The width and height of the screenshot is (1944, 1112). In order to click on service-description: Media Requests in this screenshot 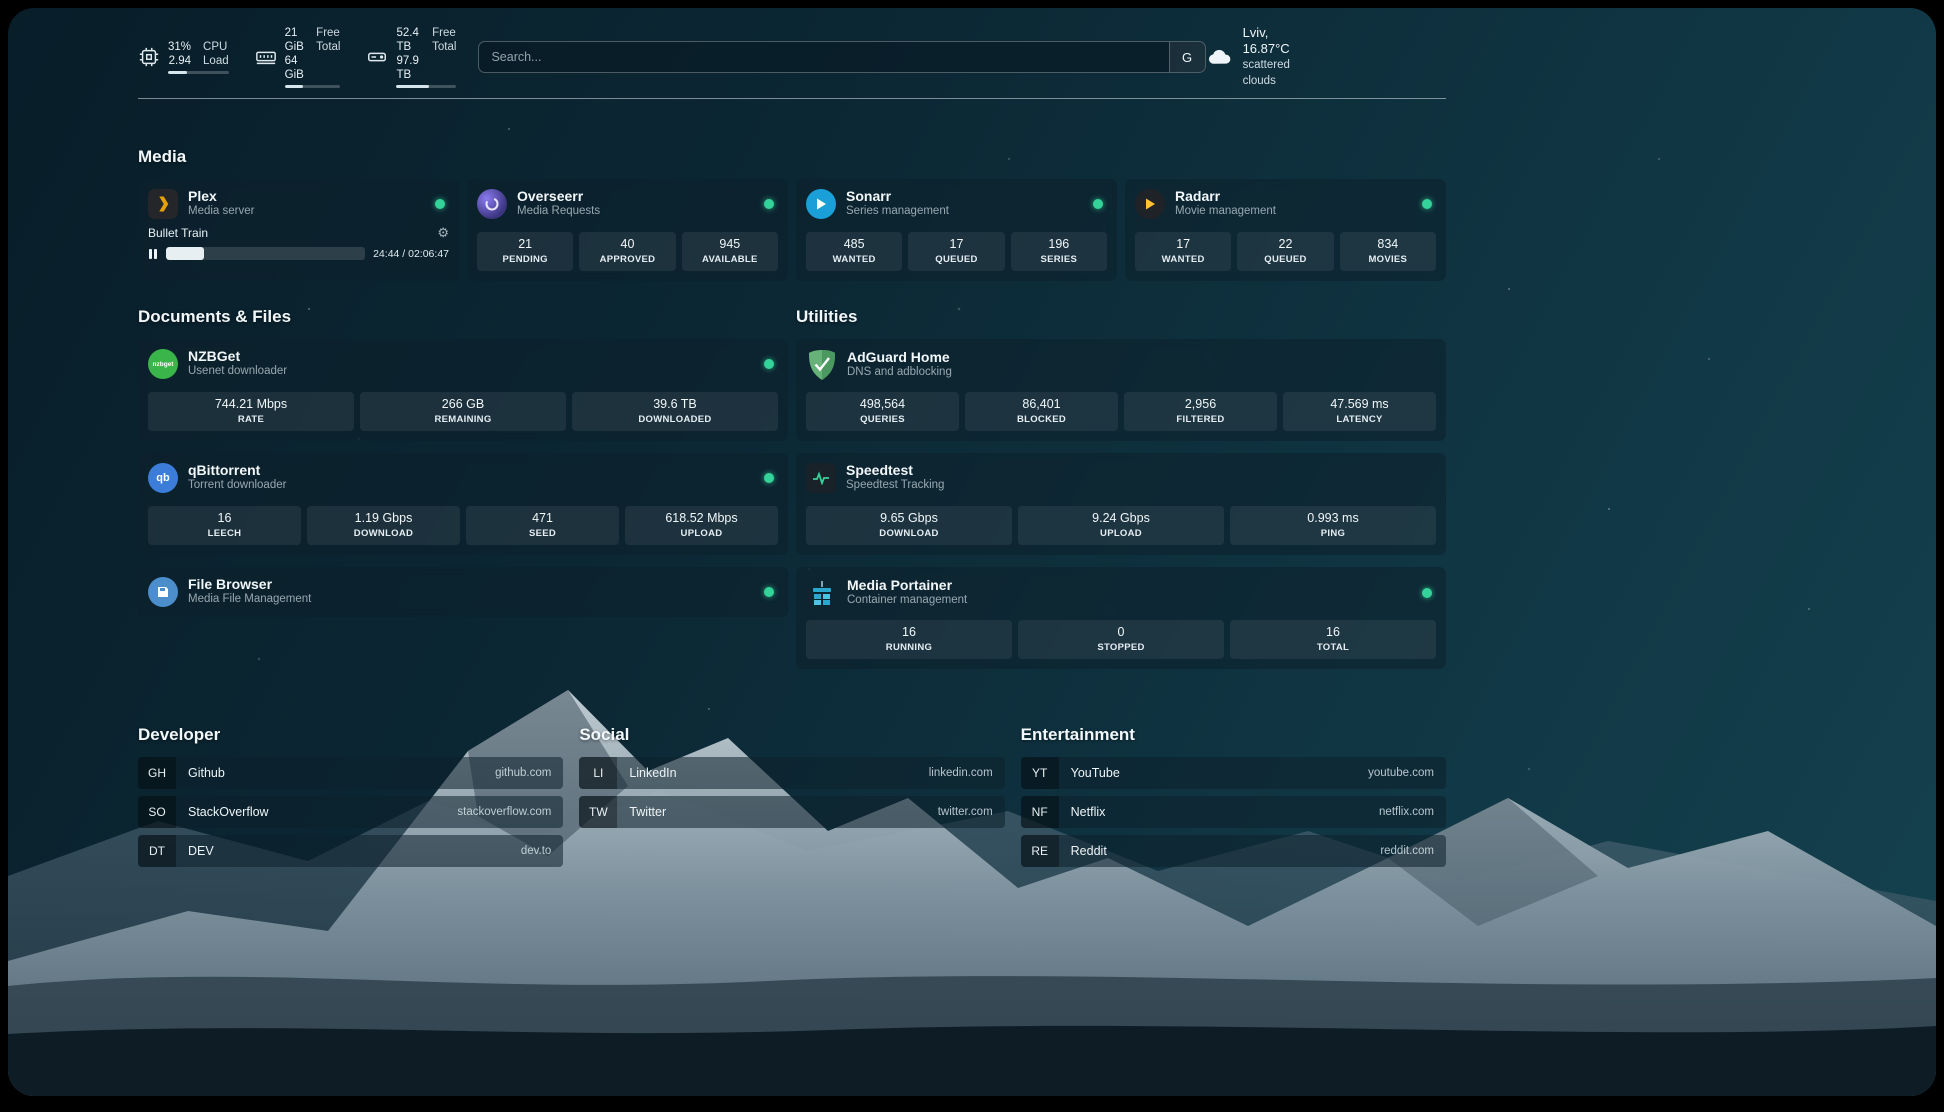, I will do `click(559, 211)`.